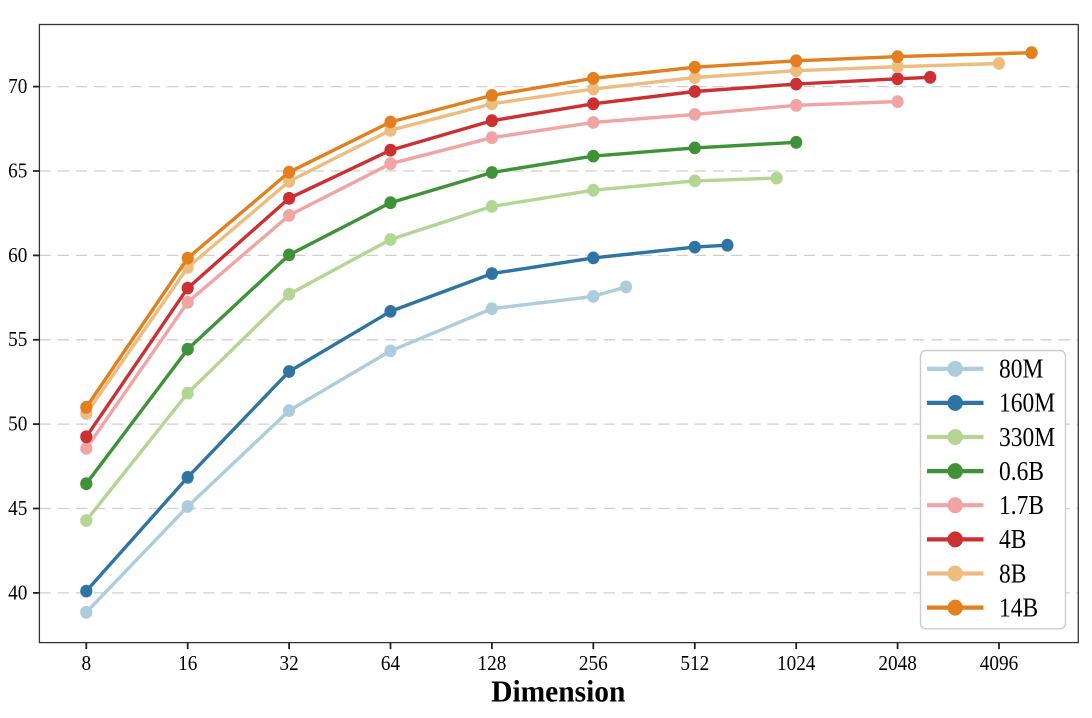  I want to click on svg-text: 55, so click(17, 340).